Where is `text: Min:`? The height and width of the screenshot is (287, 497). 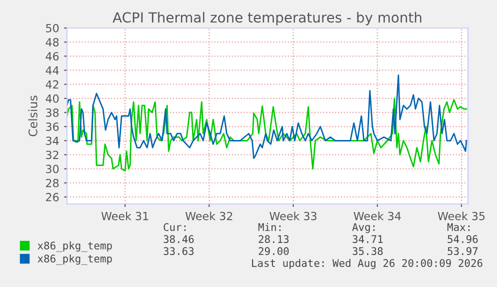 text: Min: is located at coordinates (269, 226).